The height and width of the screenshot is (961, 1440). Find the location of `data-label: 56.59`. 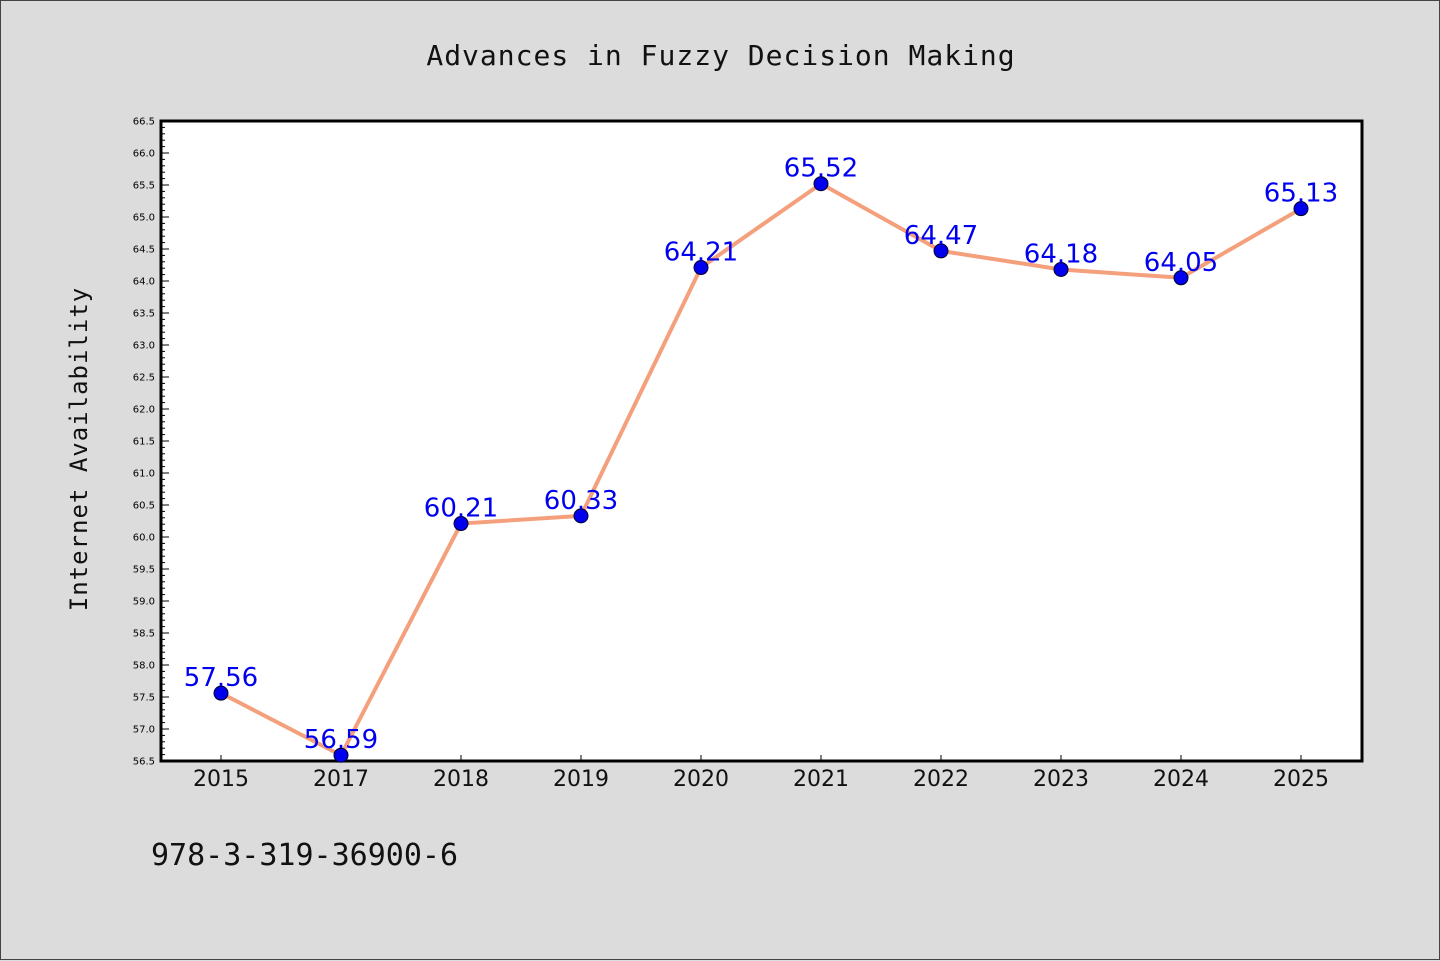

data-label: 56.59 is located at coordinates (341, 740).